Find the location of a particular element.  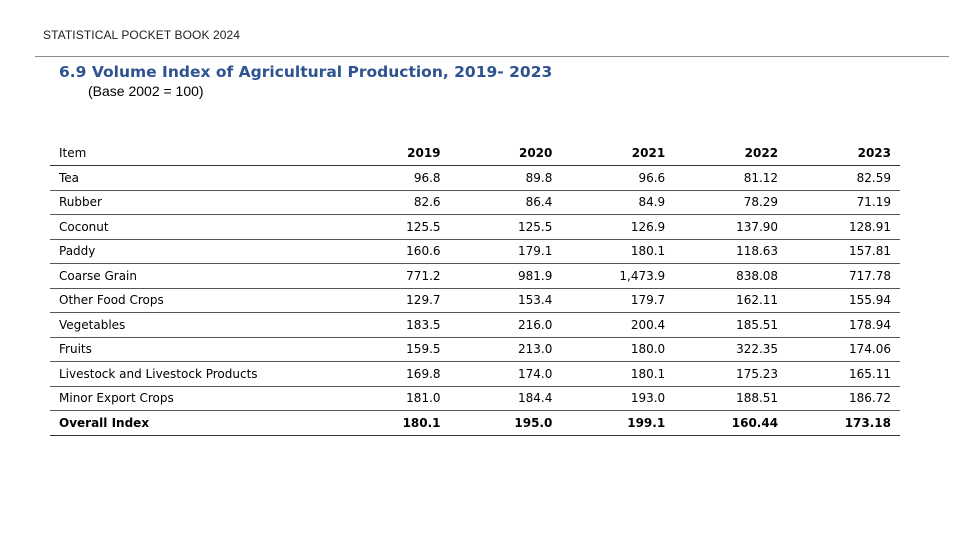

column-header-2023: 2023 is located at coordinates (843, 153).